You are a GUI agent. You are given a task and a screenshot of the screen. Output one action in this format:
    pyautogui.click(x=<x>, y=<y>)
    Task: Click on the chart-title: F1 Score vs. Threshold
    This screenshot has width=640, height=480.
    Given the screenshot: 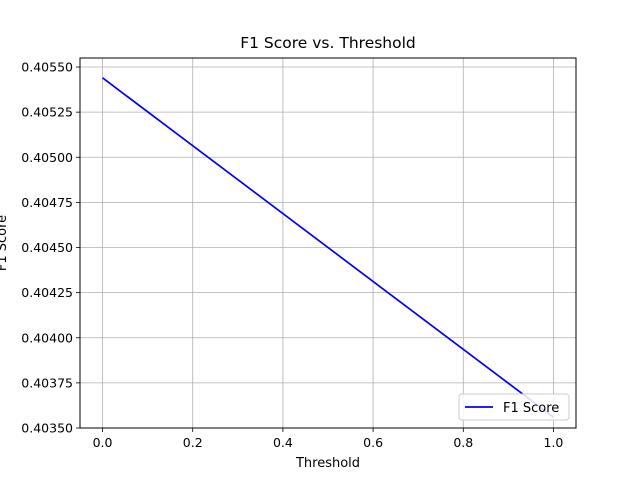 What is the action you would take?
    pyautogui.click(x=328, y=43)
    